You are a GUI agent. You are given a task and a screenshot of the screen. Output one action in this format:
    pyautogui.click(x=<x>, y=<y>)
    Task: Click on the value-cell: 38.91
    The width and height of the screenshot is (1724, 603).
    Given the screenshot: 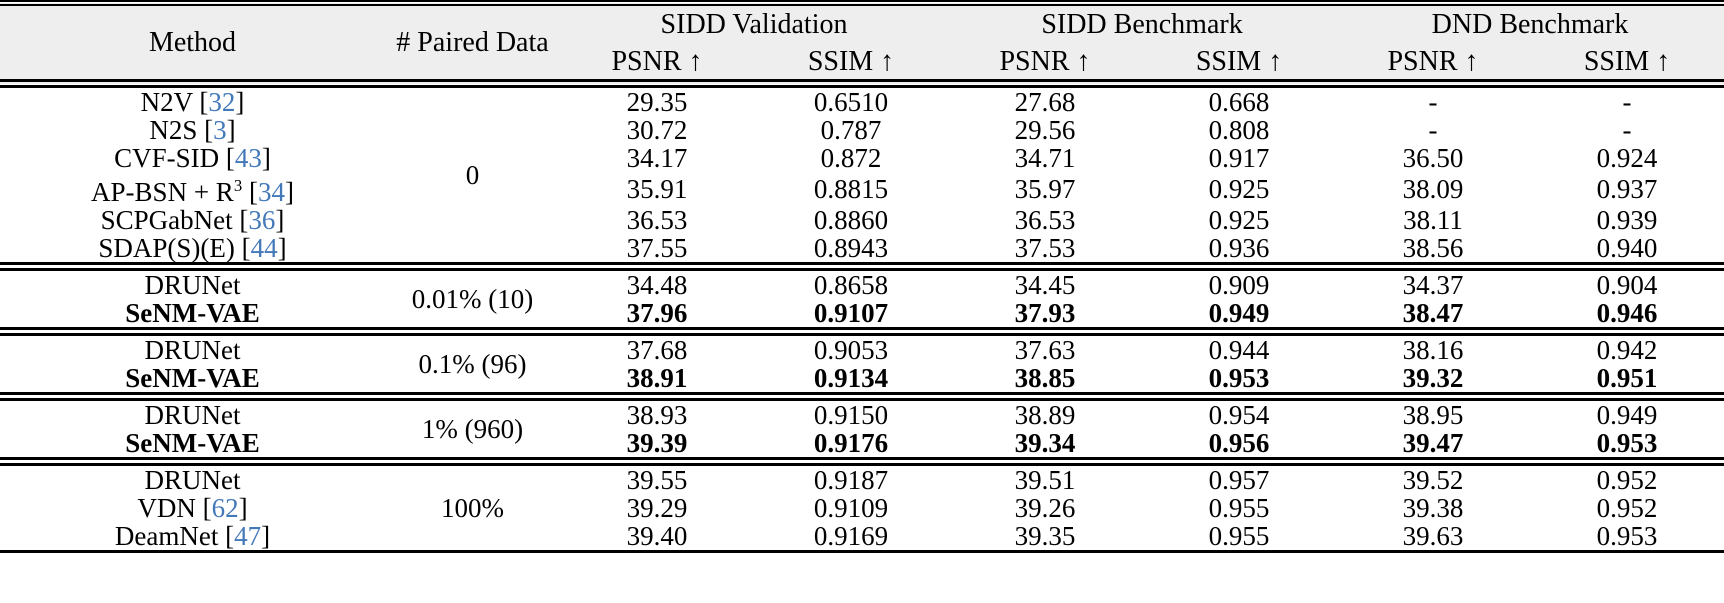 What is the action you would take?
    pyautogui.click(x=657, y=378)
    